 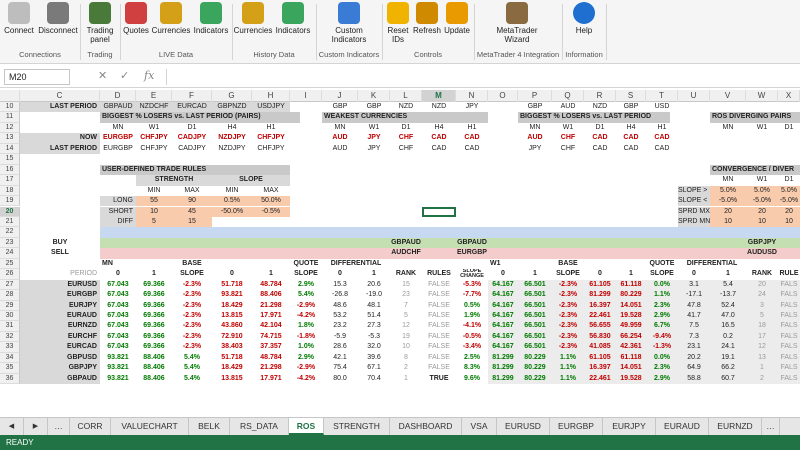 I want to click on cell: MAX, so click(x=192, y=190).